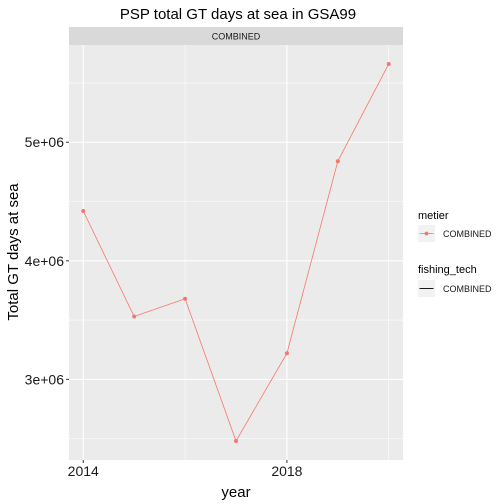 The height and width of the screenshot is (504, 504). I want to click on y-tick-label: 4e+06, so click(45, 261).